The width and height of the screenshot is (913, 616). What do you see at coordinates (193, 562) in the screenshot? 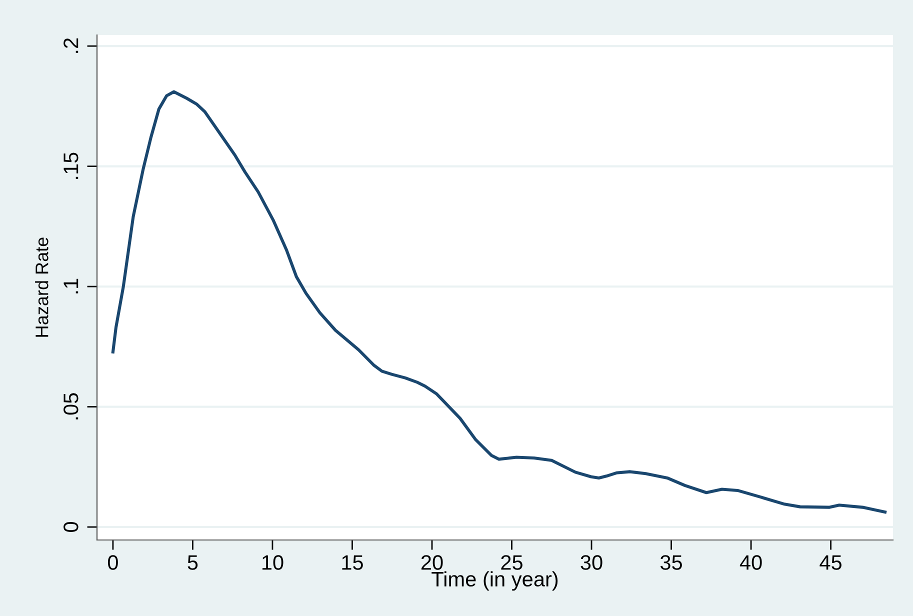
I see `x-tick-label: 5` at bounding box center [193, 562].